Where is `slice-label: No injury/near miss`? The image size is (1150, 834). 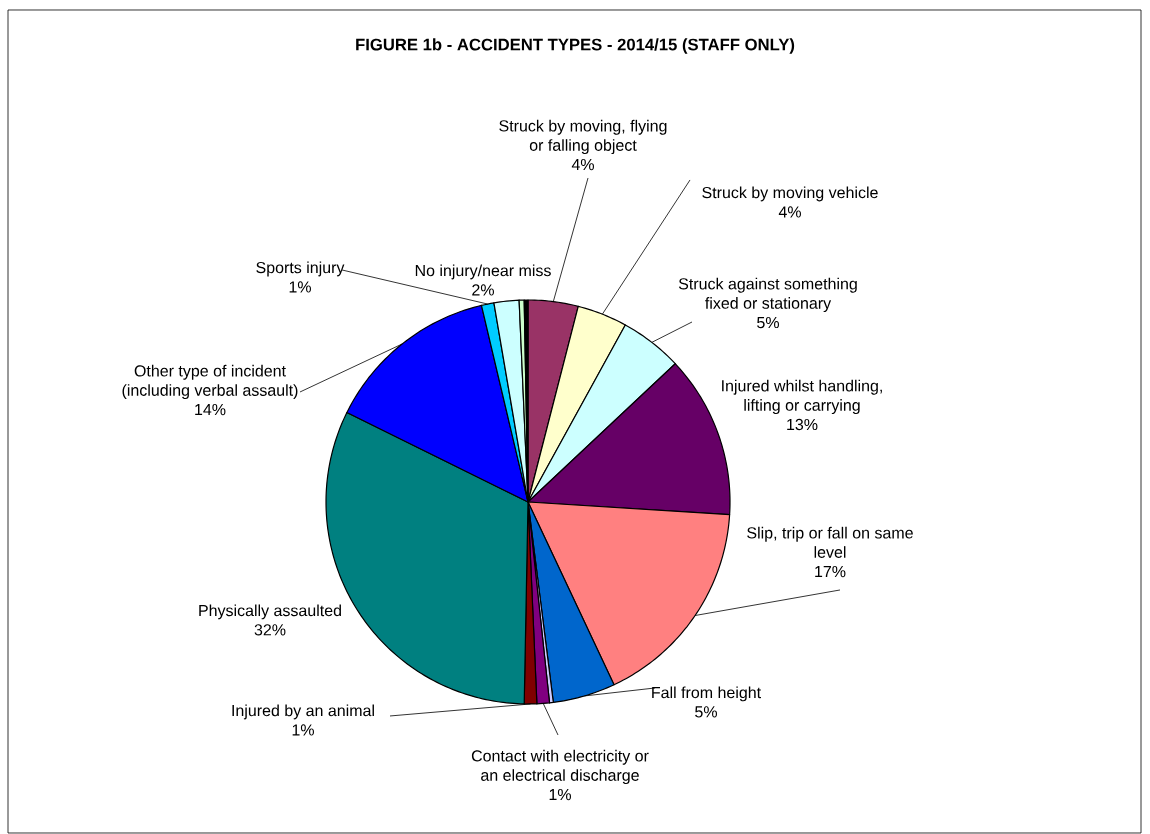
slice-label: No injury/near miss is located at coordinates (483, 272).